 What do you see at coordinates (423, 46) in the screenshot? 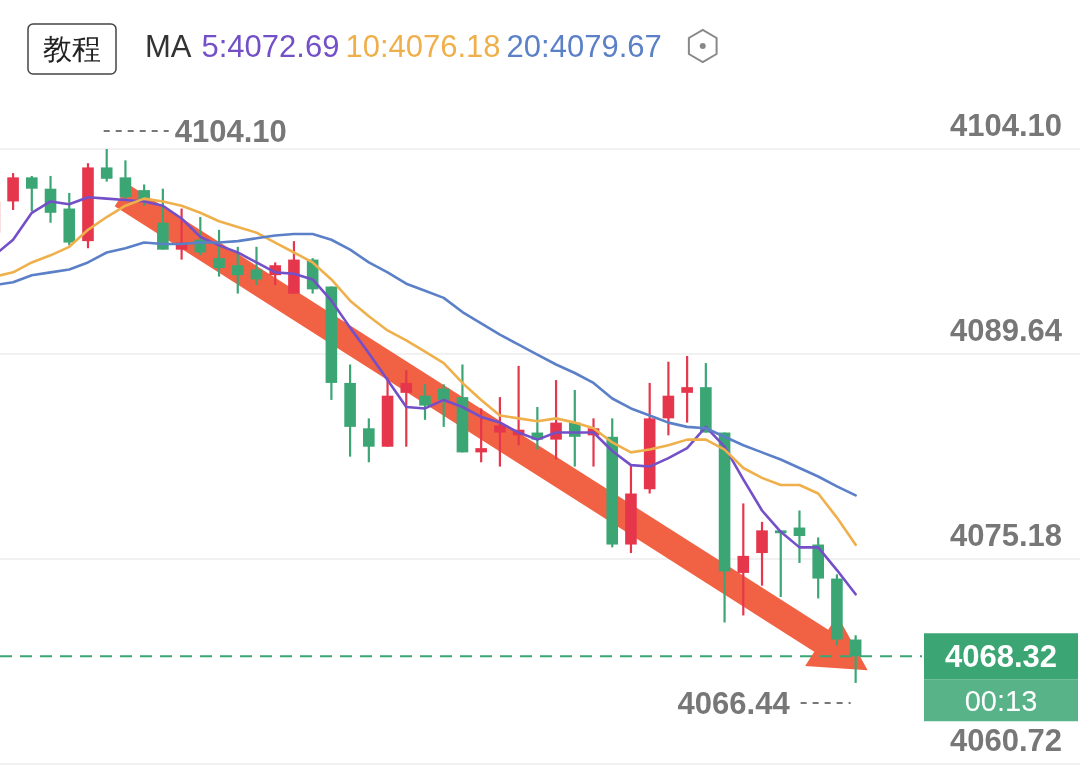
I see `text: 10:4076.18` at bounding box center [423, 46].